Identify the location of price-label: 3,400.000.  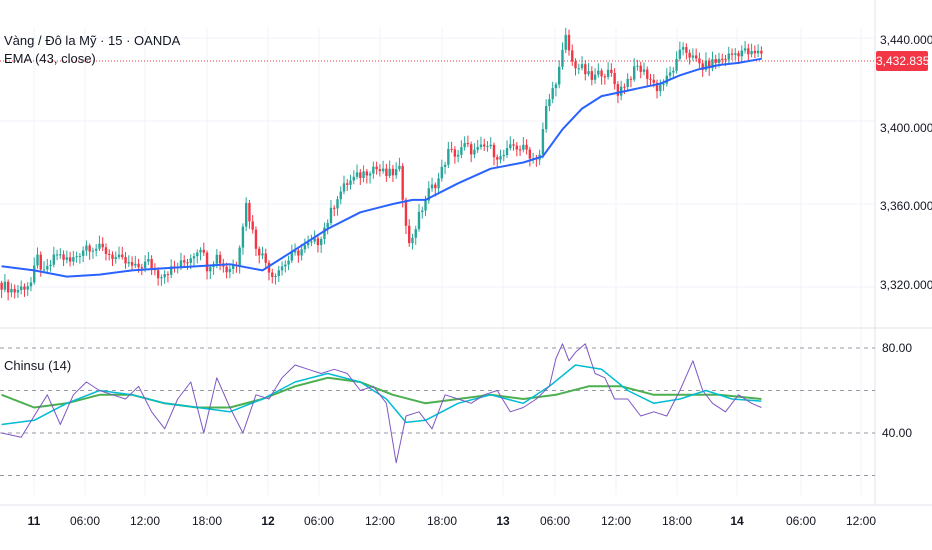
(906, 128).